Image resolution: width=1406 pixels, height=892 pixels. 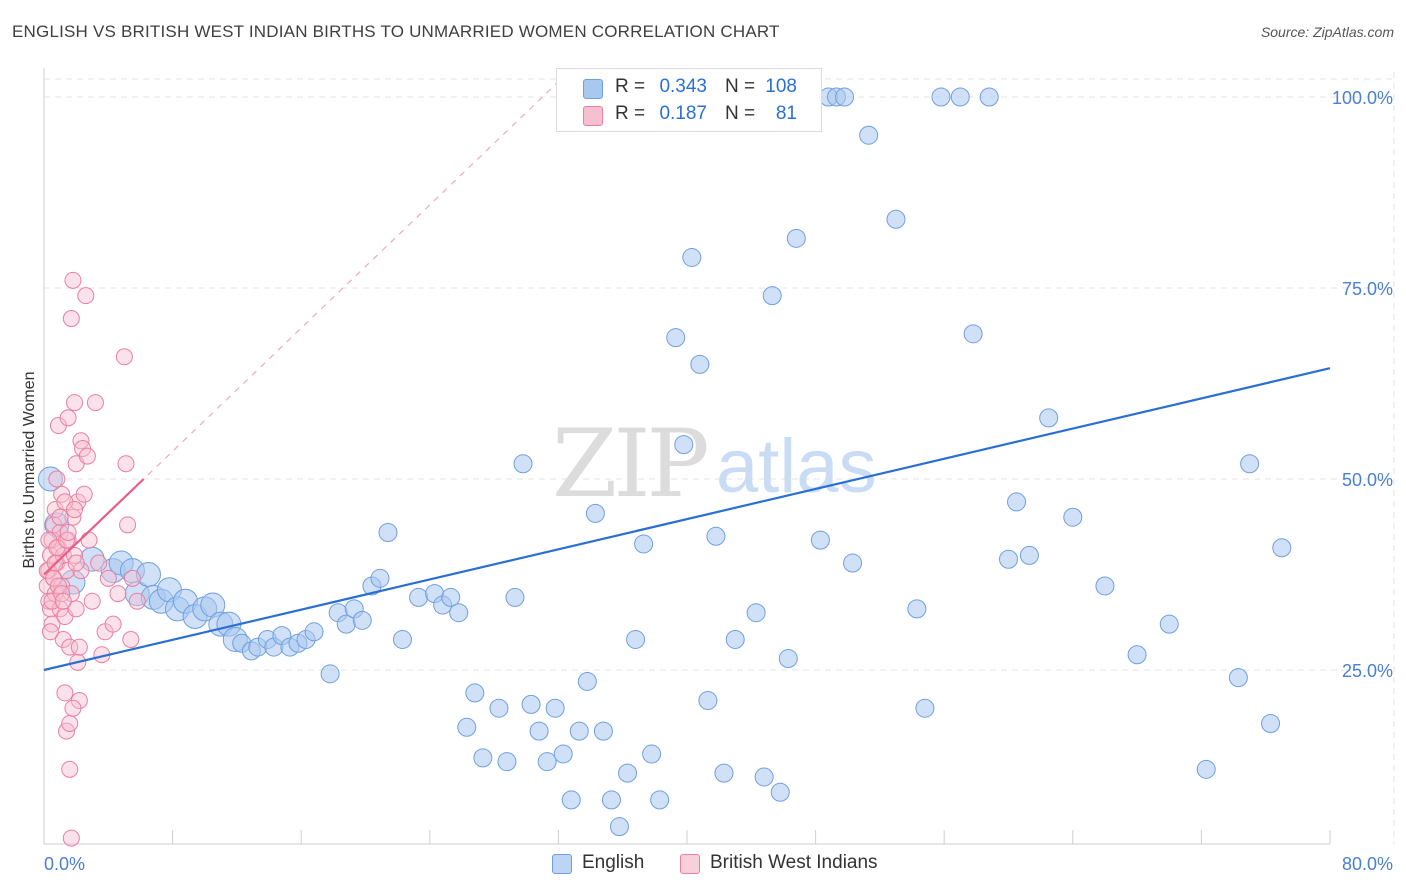 I want to click on bwi-swatch, so click(x=593, y=116).